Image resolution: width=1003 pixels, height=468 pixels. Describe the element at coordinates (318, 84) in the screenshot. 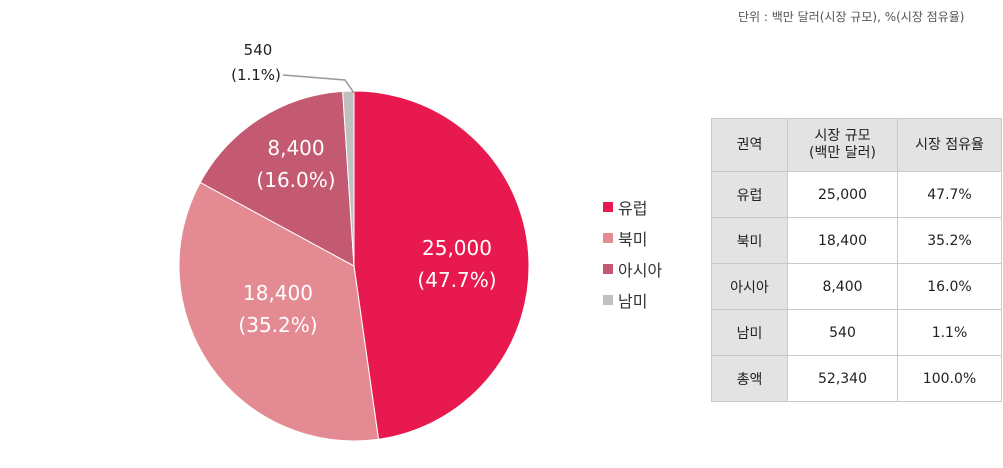

I see `callout-line-south-america` at that location.